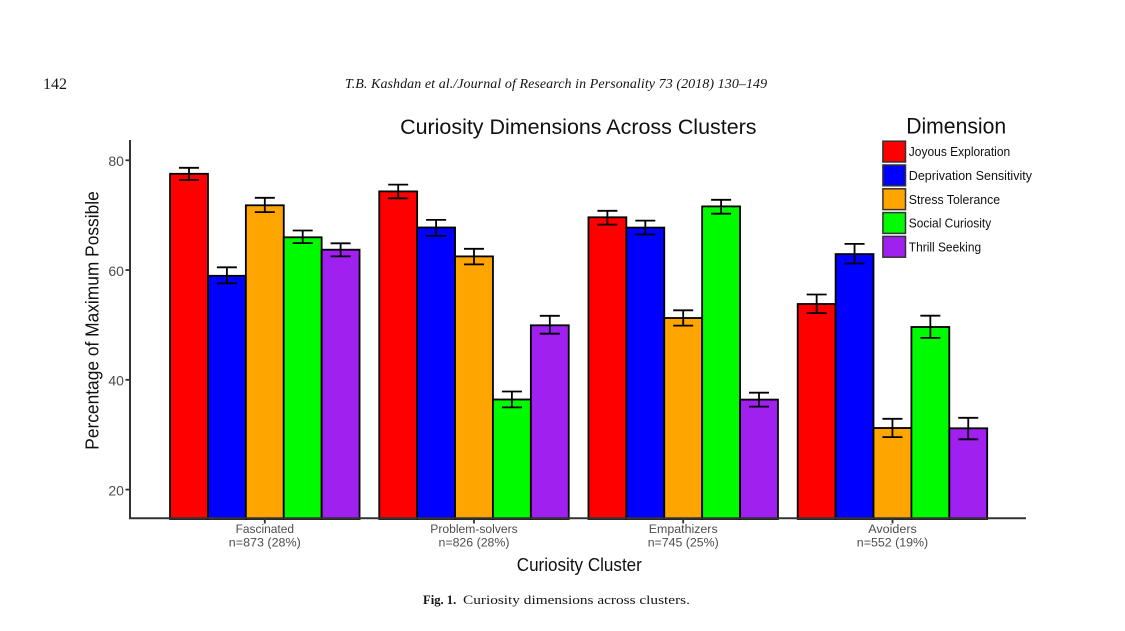 The image size is (1125, 631). I want to click on svg-text: n=745 (25%), so click(683, 542).